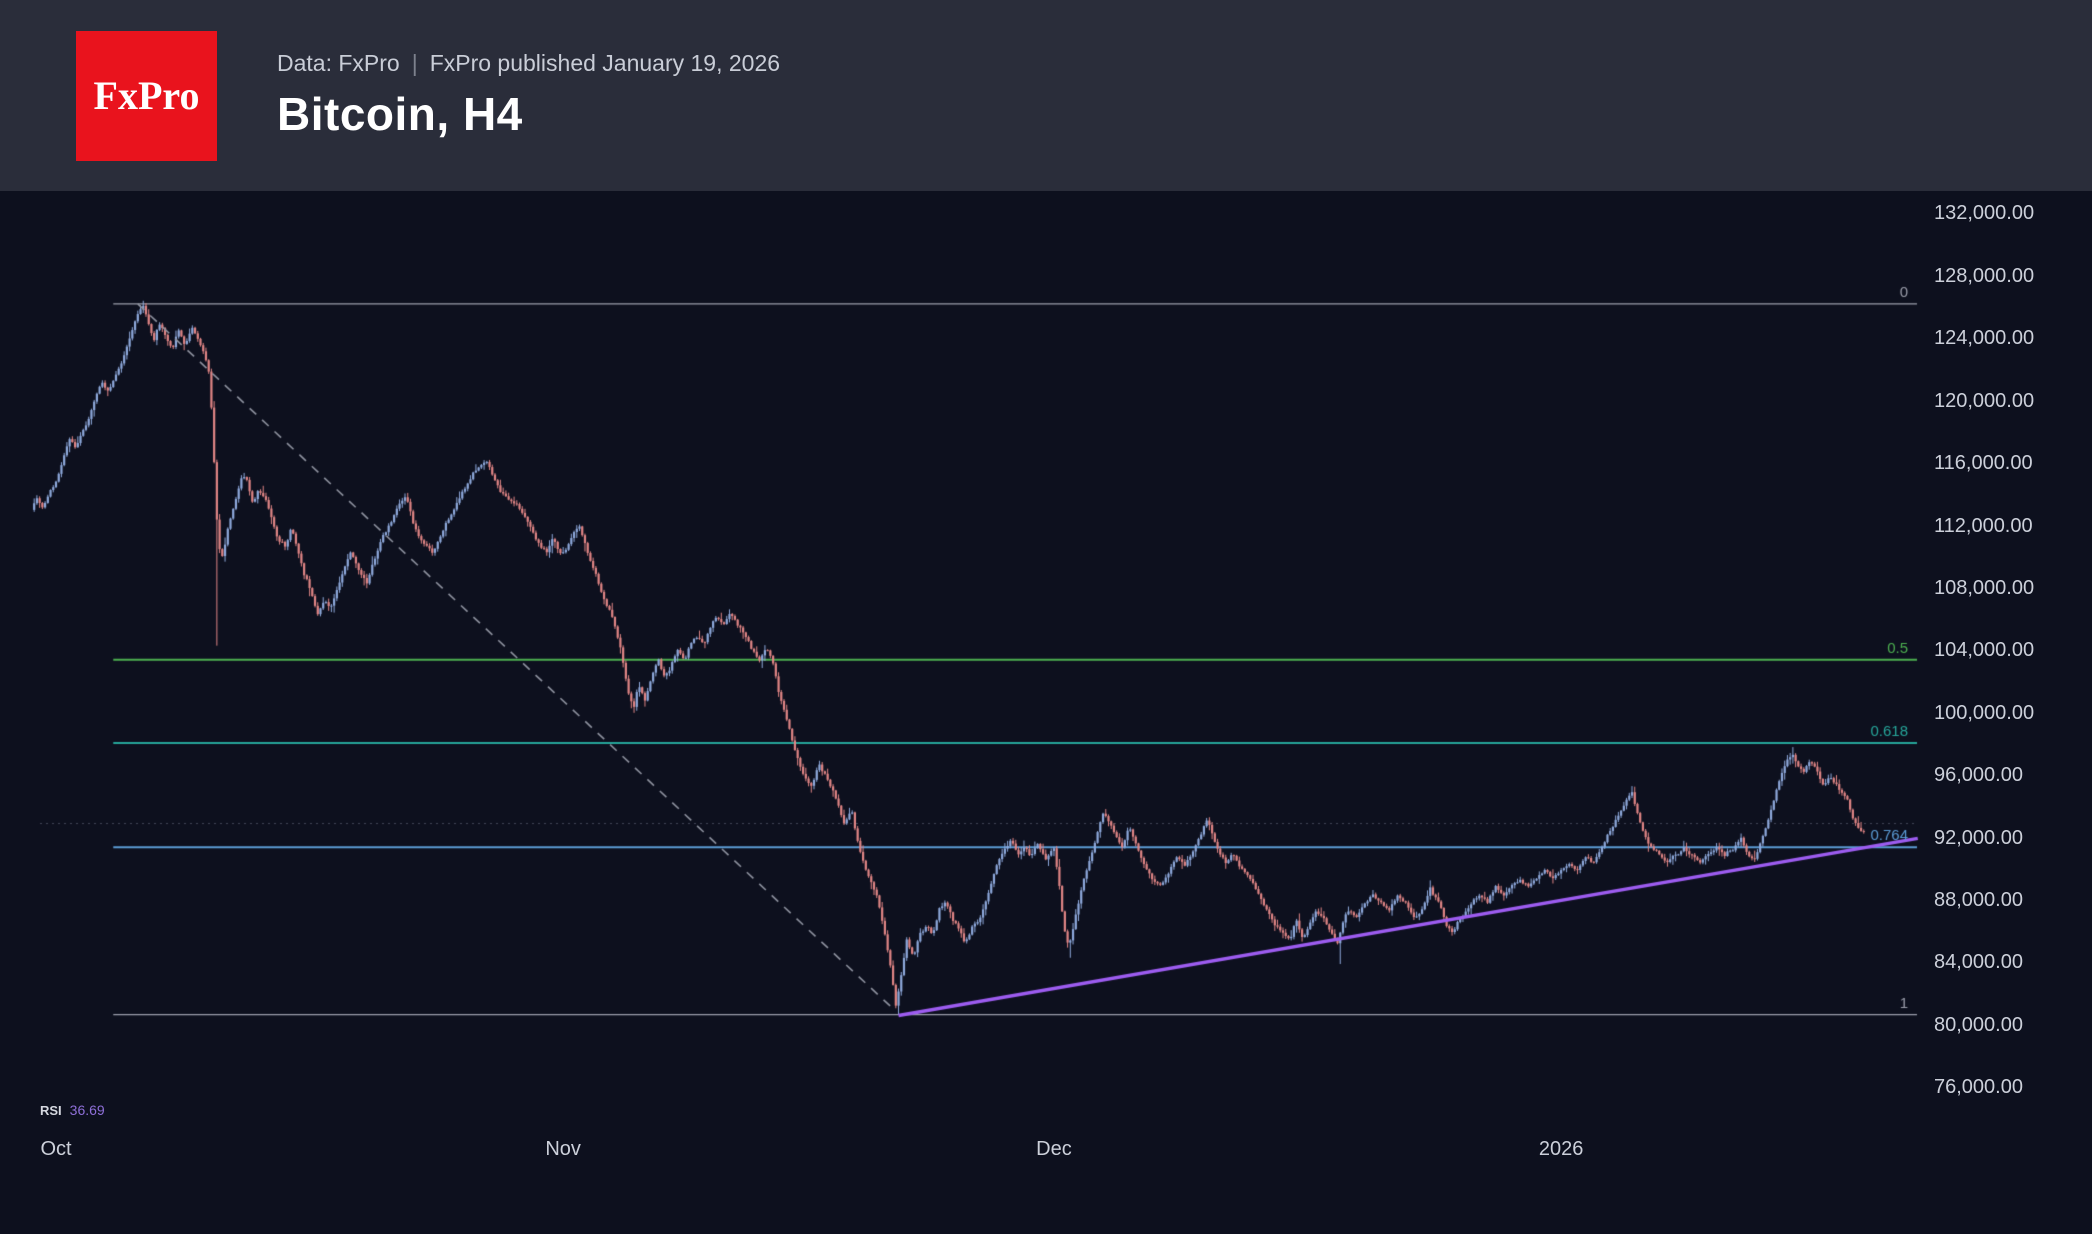  I want to click on x-axis-label: Oct, so click(56, 1149).